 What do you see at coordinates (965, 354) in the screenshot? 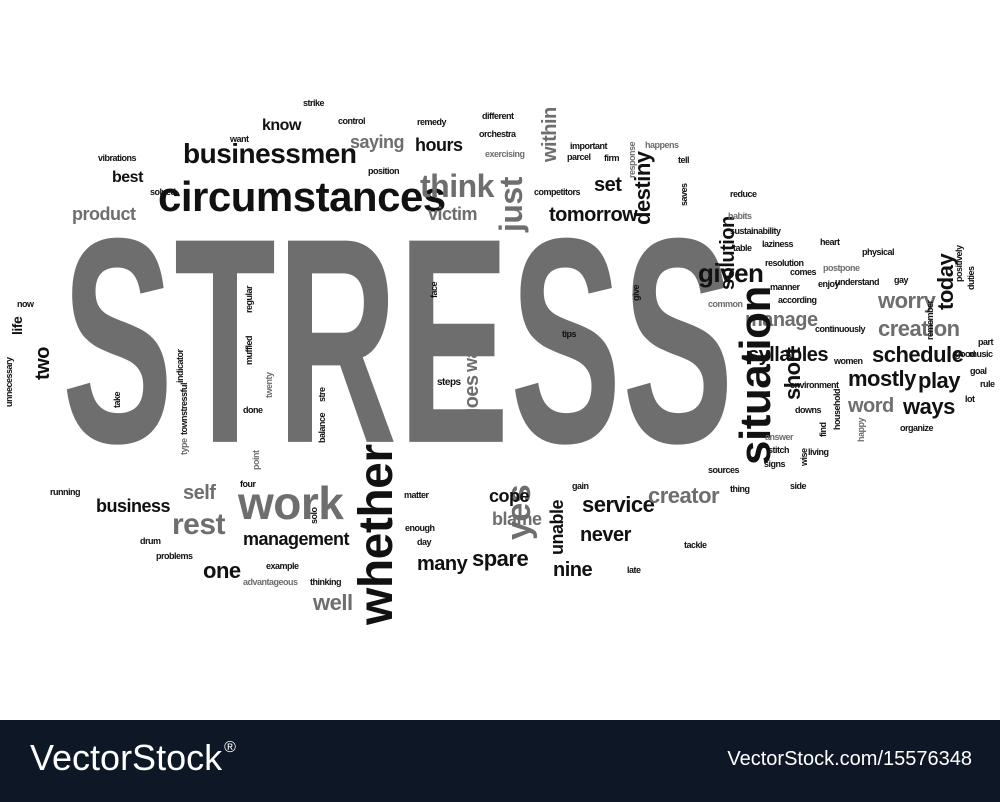
I see `cloud-word: good` at bounding box center [965, 354].